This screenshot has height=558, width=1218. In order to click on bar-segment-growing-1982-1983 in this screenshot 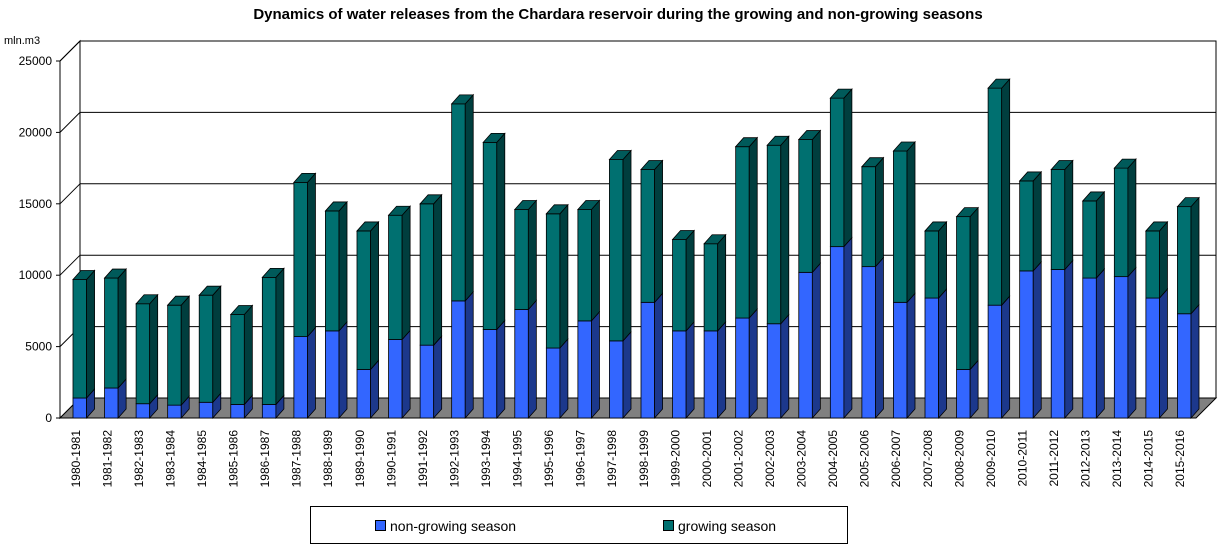, I will do `click(147, 349)`.